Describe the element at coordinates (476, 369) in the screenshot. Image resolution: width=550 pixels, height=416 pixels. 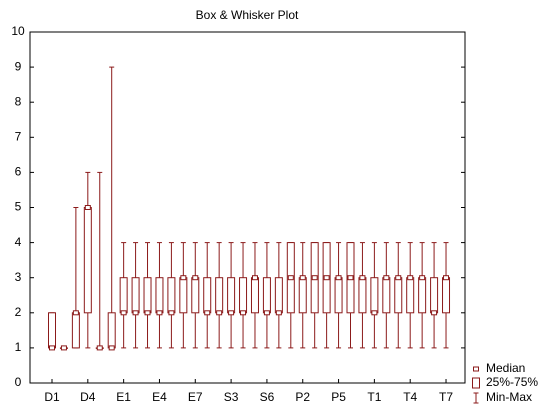
I see `legend-median-icon` at that location.